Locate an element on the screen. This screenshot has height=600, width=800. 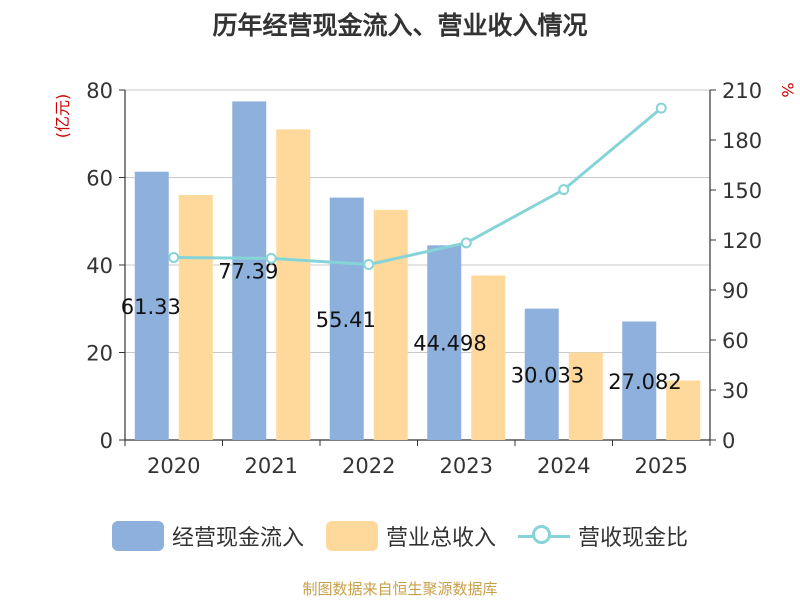
right-axis-tick-label: 90 is located at coordinates (735, 291).